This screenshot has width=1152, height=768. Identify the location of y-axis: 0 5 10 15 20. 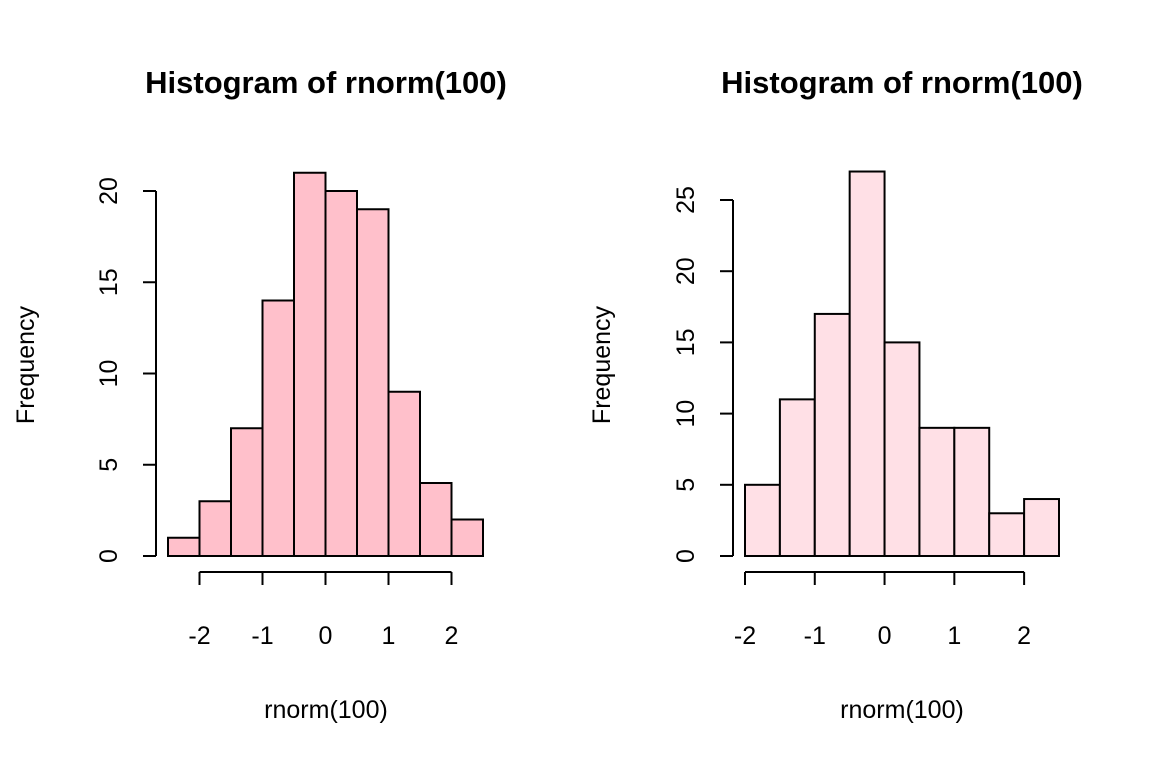
(126, 370).